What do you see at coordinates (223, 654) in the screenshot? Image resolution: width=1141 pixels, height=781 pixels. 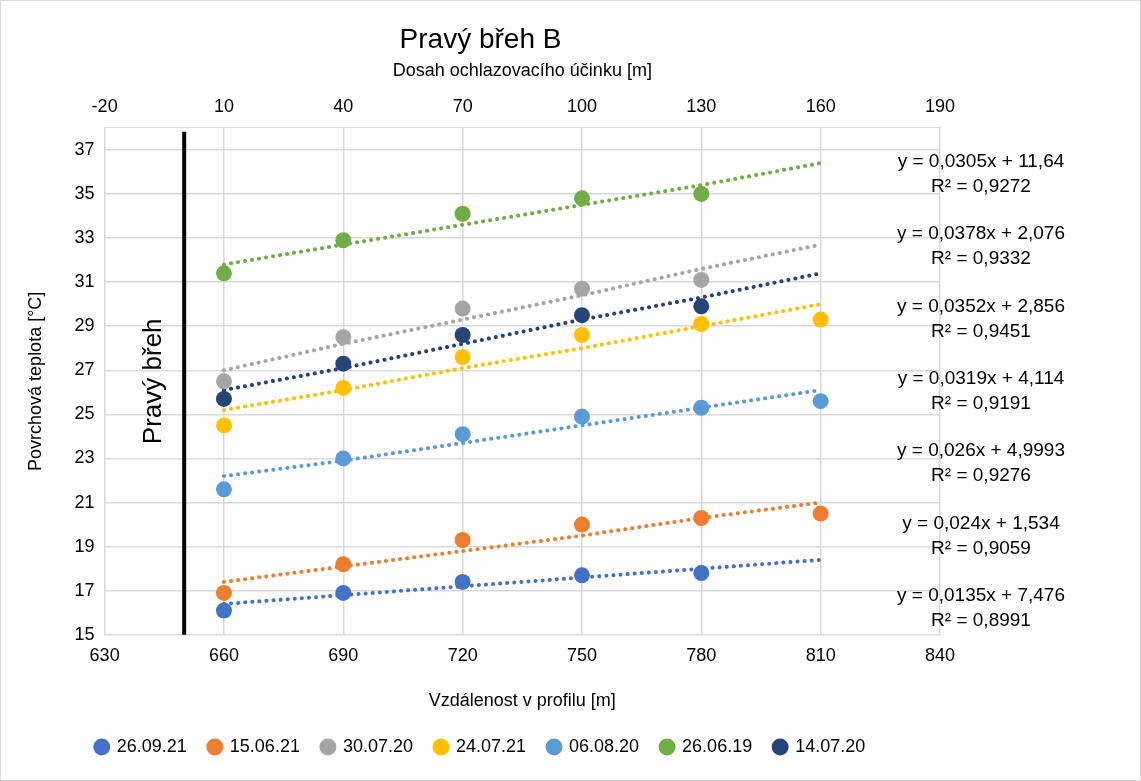 I see `x-tick-label: 660` at bounding box center [223, 654].